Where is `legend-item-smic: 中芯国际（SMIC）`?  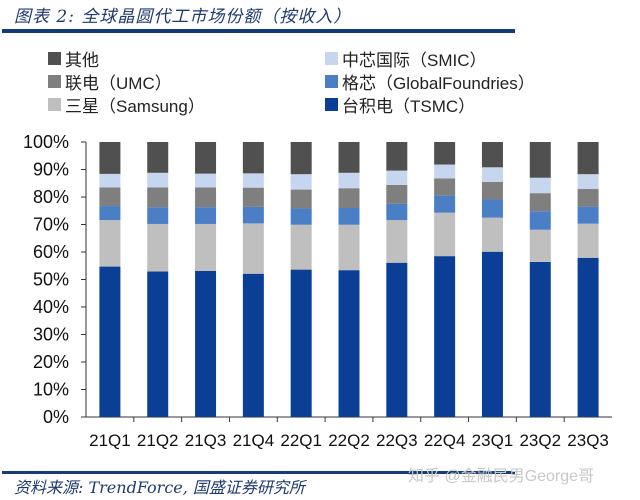
legend-item-smic: 中芯国际（SMIC） is located at coordinates (406, 58).